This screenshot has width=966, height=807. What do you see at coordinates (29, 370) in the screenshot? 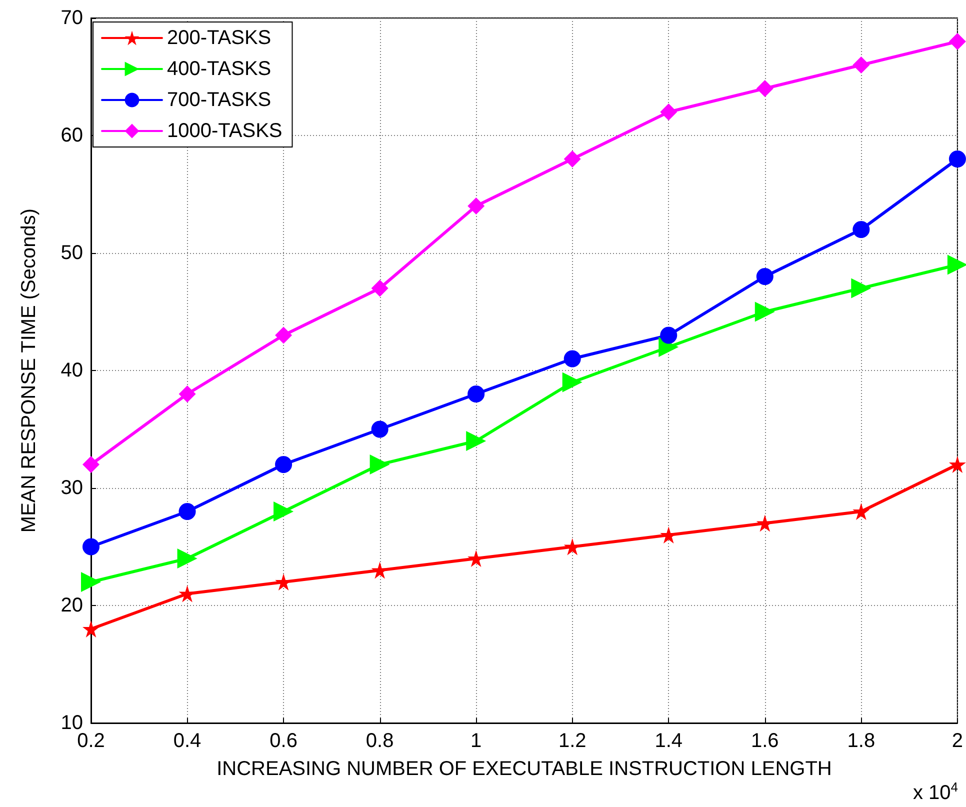
I see `y-axis-title: MEAN RESPONSE TIME (Seconds)` at bounding box center [29, 370].